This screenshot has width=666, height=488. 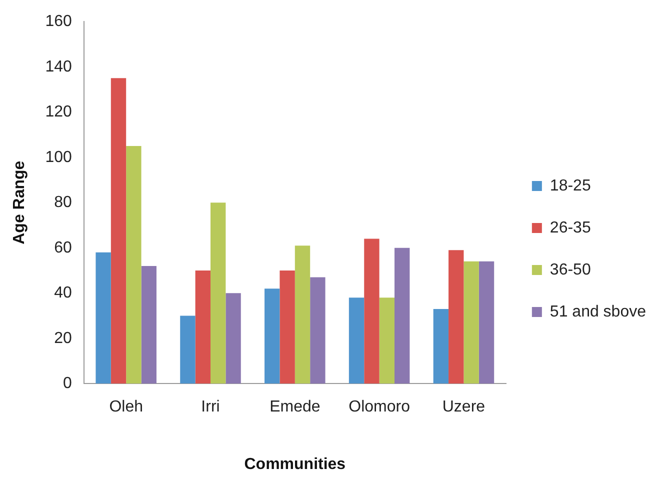 What do you see at coordinates (63, 293) in the screenshot?
I see `y-tick-label: 40` at bounding box center [63, 293].